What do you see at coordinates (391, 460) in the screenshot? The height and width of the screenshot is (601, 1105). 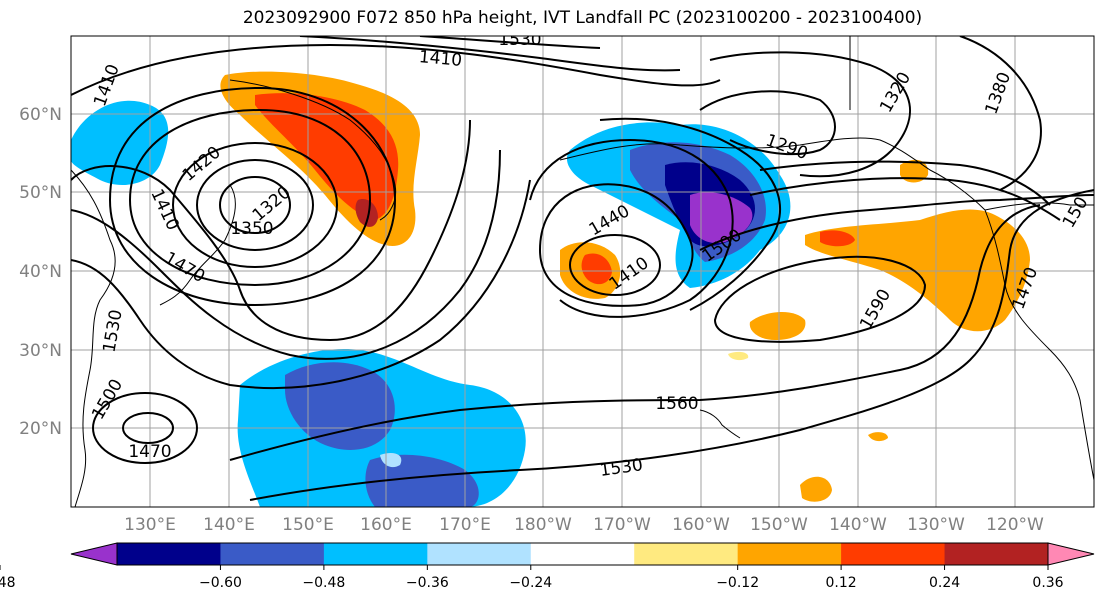 I see `ivt-negative-region-subtropical-south-light` at bounding box center [391, 460].